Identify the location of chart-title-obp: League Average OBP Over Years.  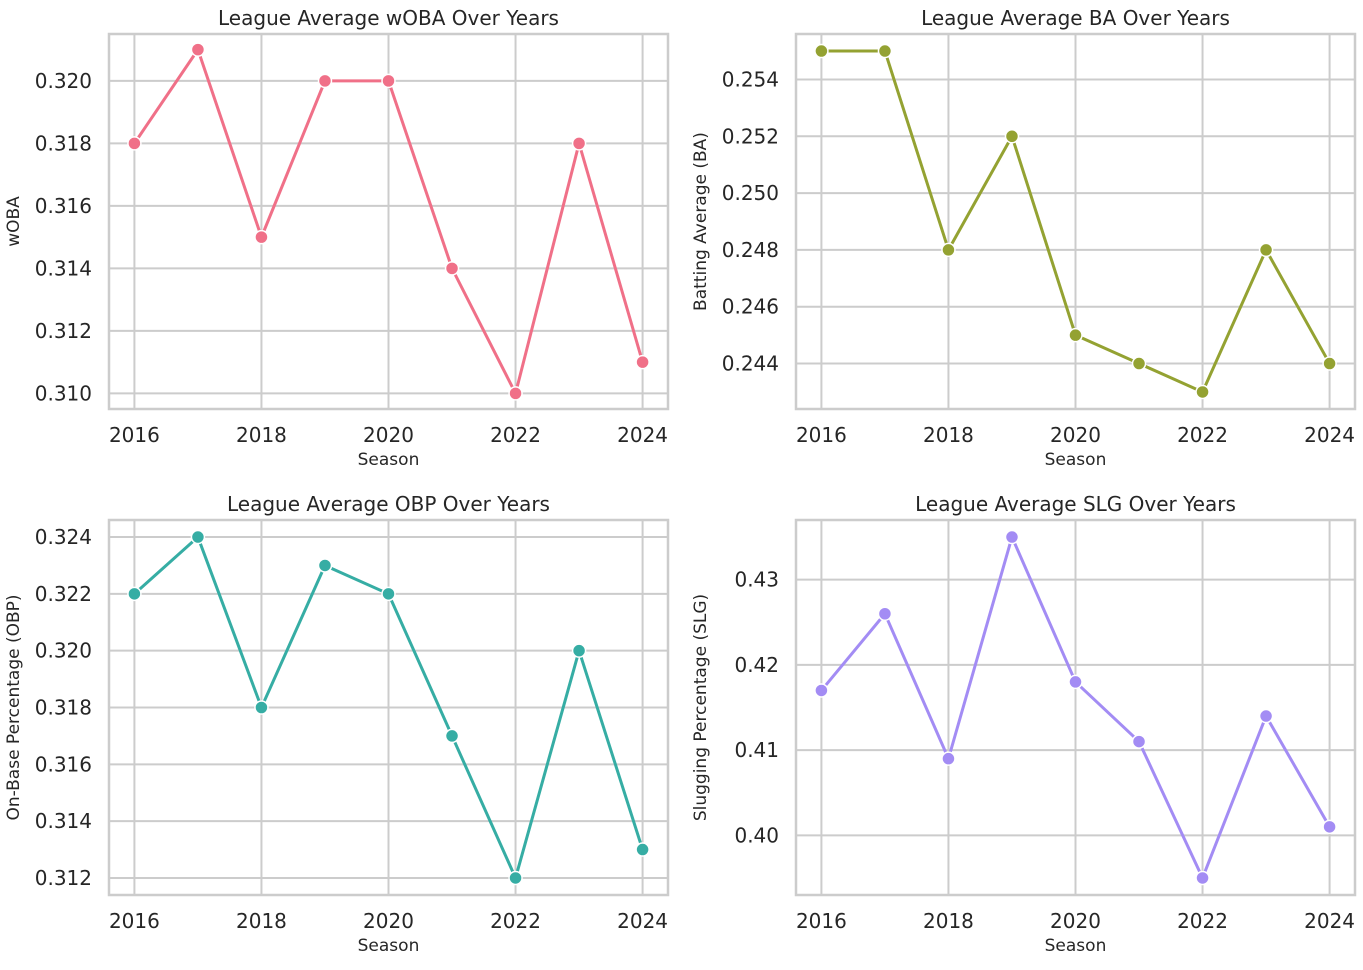
(388, 504).